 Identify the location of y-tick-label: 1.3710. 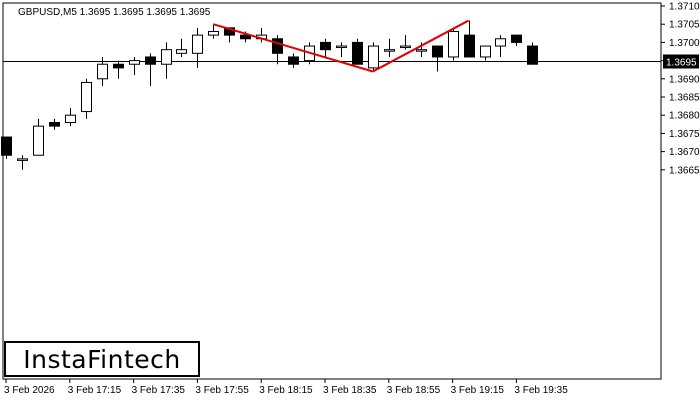
(684, 7).